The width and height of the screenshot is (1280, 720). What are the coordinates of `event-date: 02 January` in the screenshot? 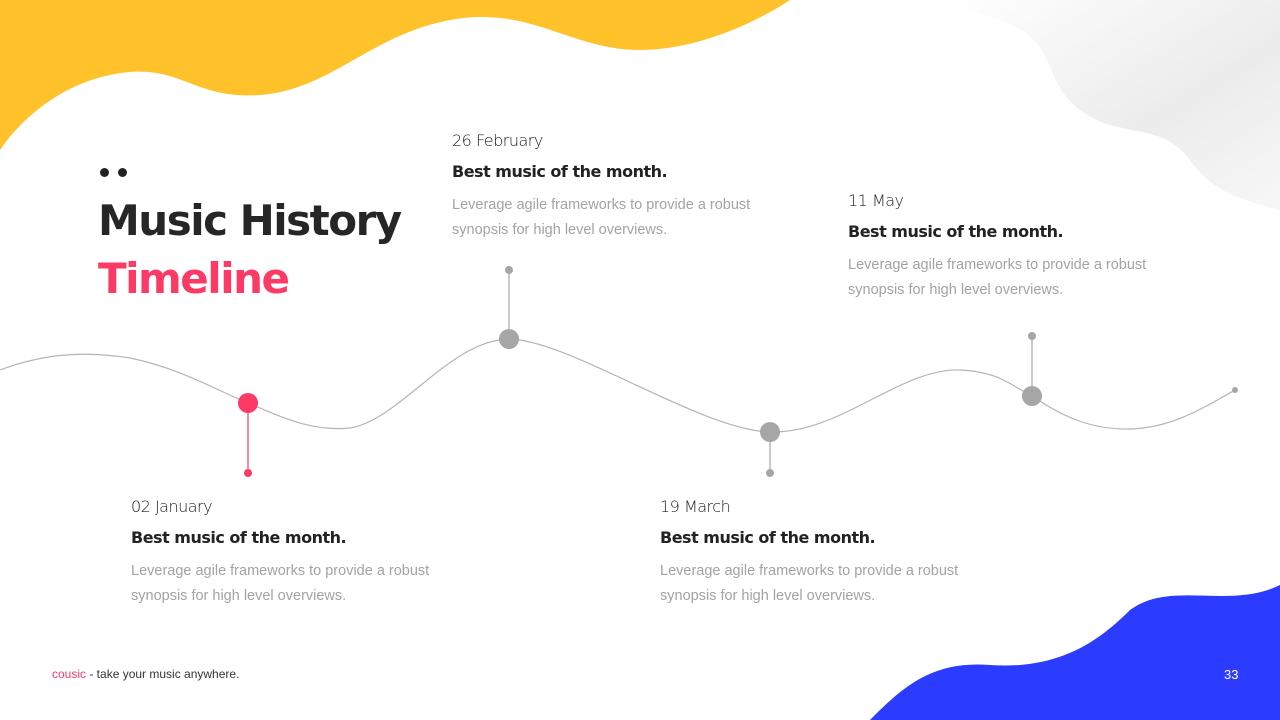 It's located at (172, 506).